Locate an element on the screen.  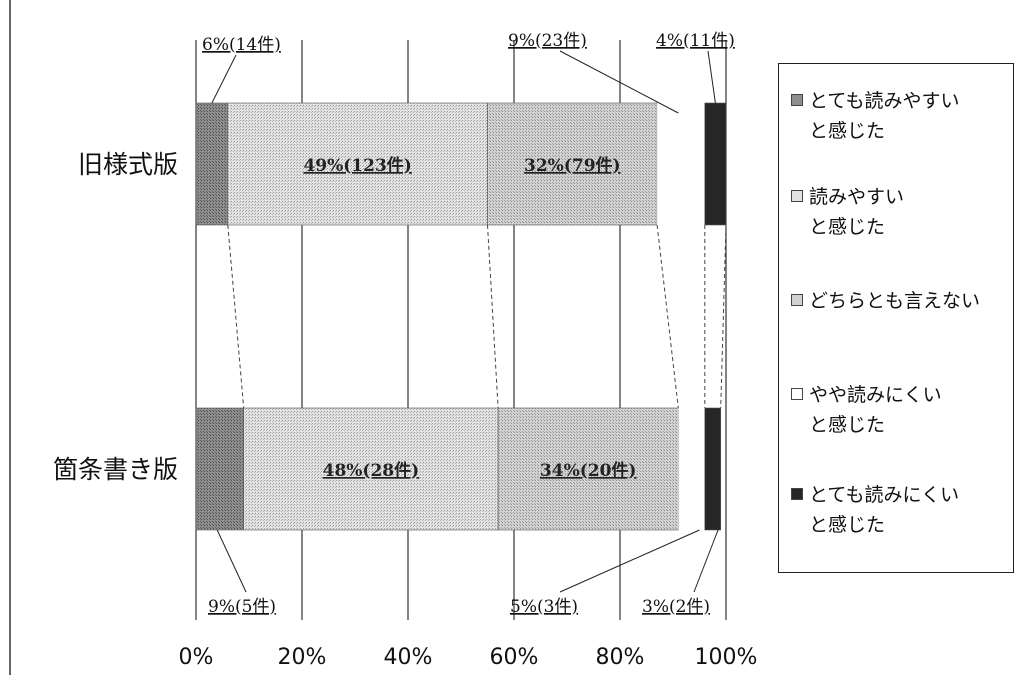
data-label: 6%(14件) is located at coordinates (241, 45).